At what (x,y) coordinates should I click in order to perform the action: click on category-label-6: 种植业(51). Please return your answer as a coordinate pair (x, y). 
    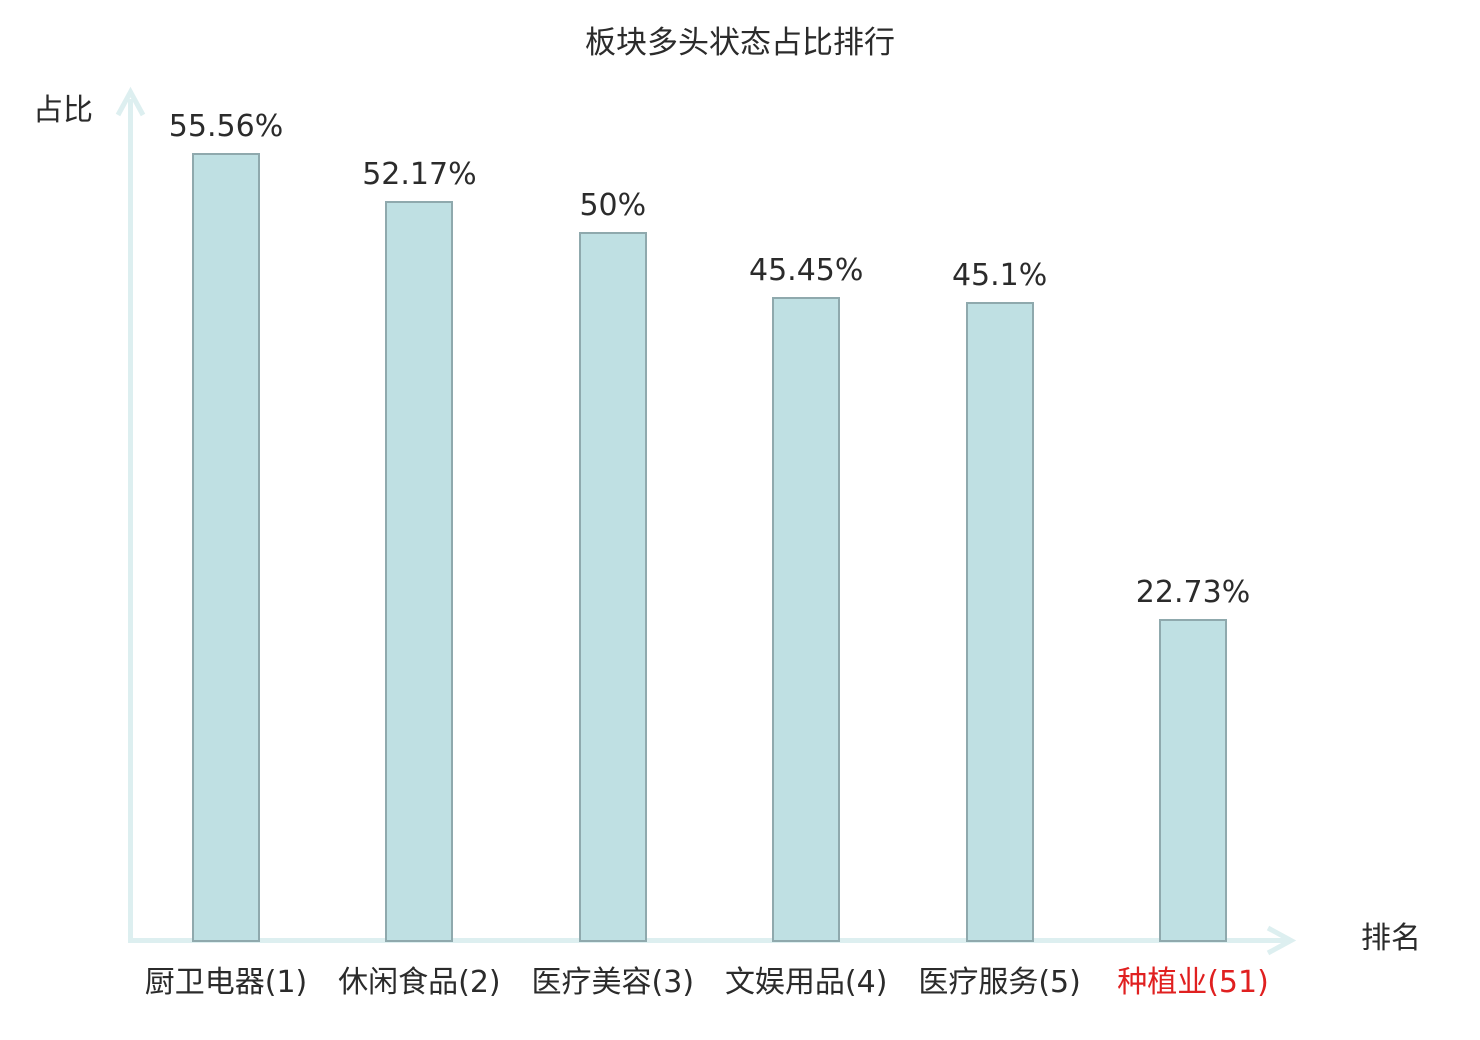
    Looking at the image, I should click on (1193, 982).